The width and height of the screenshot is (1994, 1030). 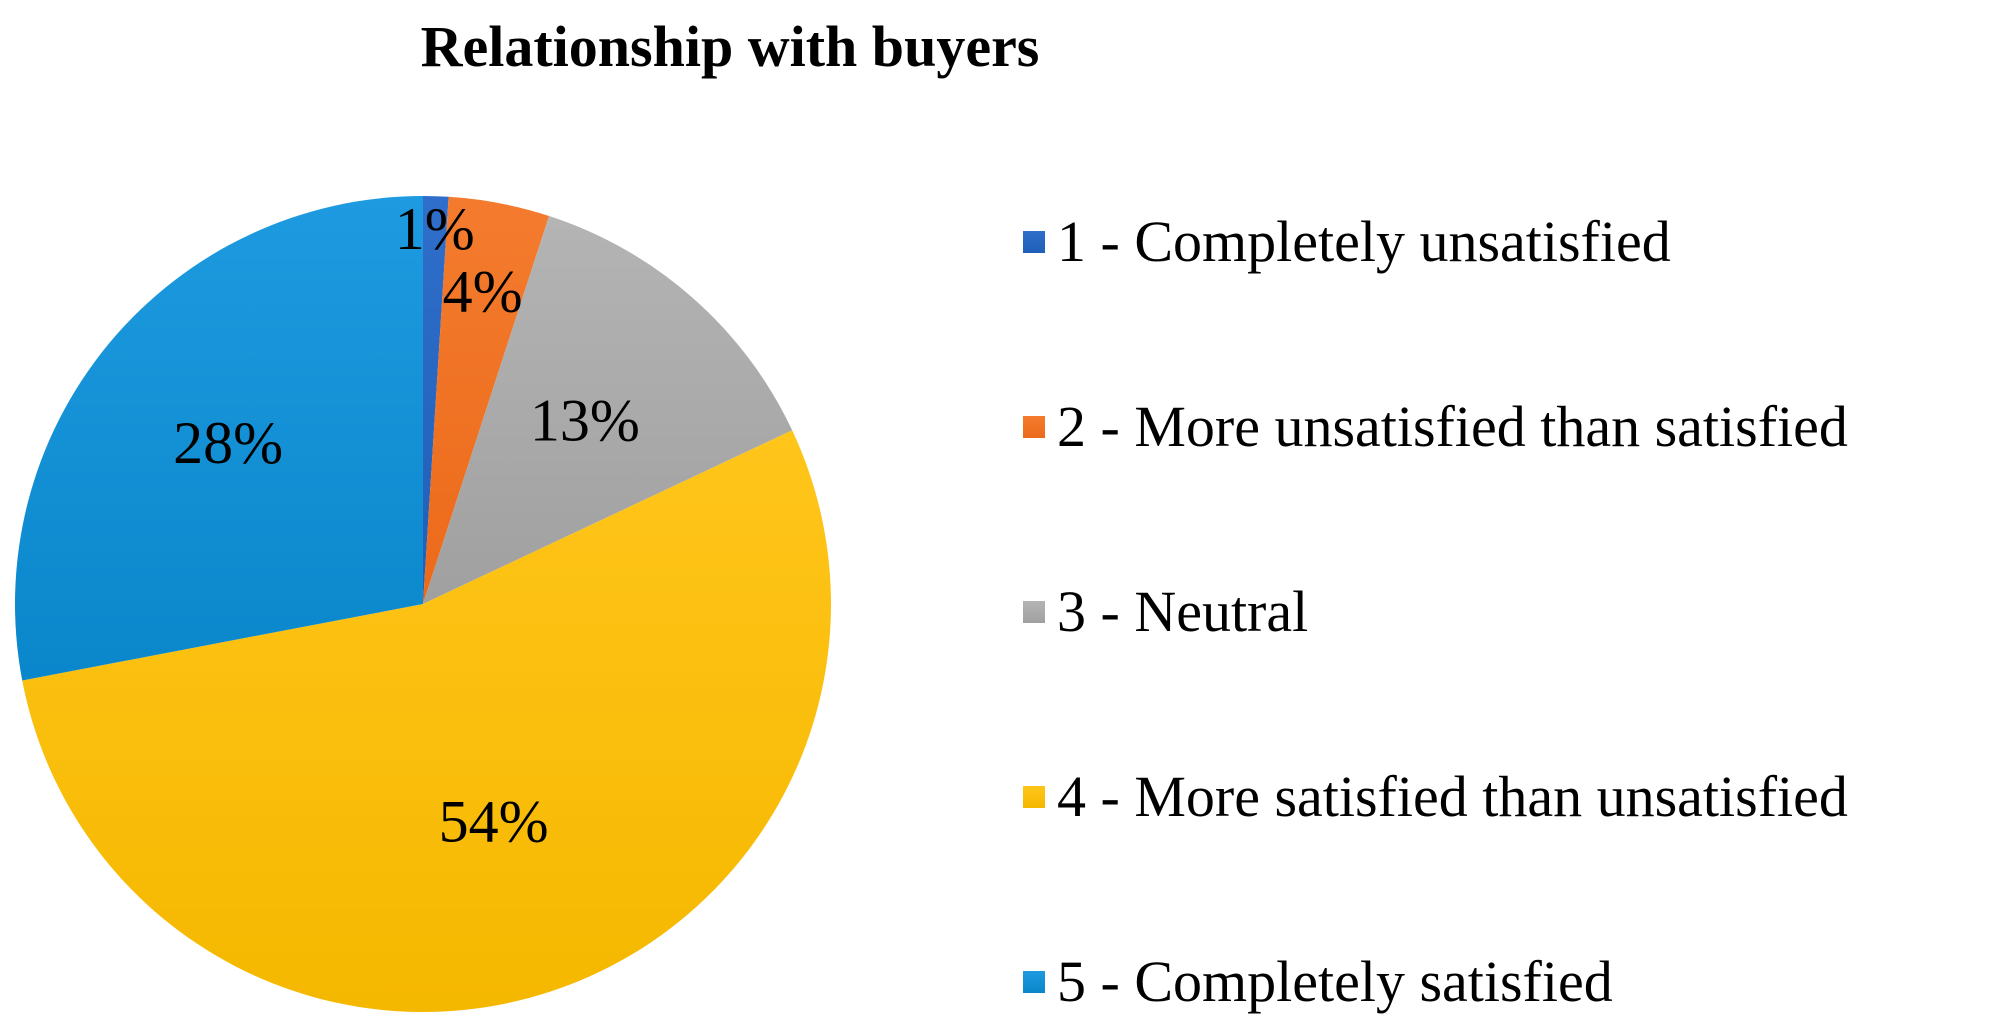 I want to click on slice-data-label: 1%, so click(x=435, y=229).